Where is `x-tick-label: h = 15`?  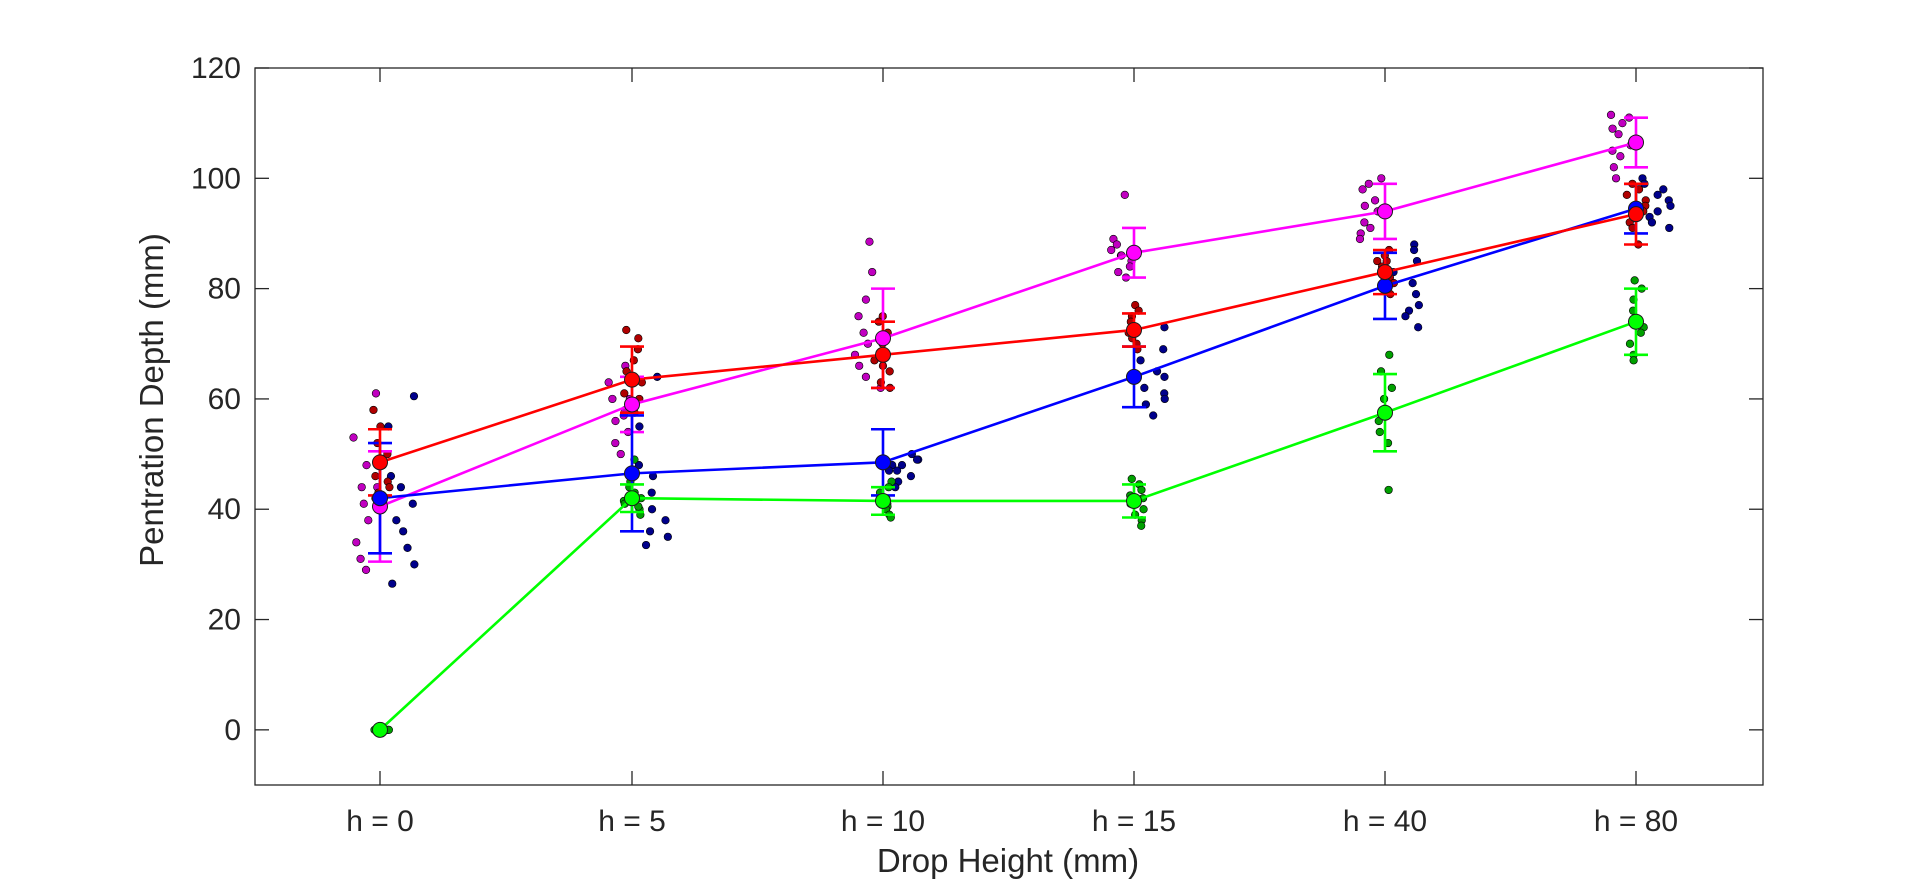 x-tick-label: h = 15 is located at coordinates (1134, 821).